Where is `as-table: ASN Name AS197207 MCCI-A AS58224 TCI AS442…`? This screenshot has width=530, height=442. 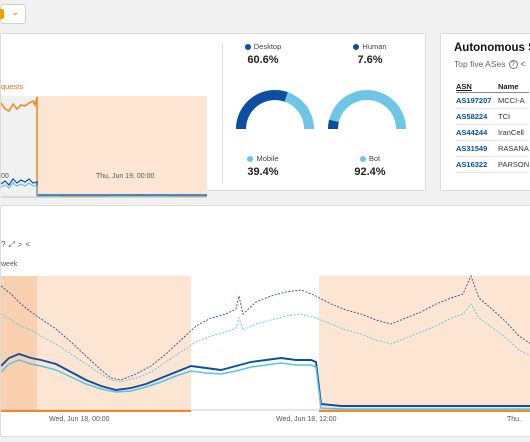 as-table: ASN Name AS197207 MCCI-A AS58224 TCI AS442… is located at coordinates (493, 127).